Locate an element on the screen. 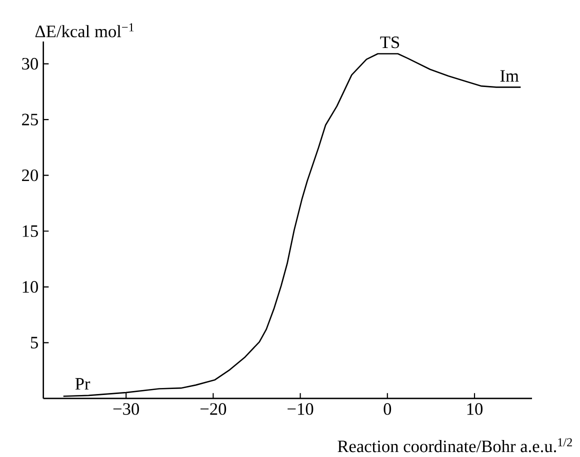 Image resolution: width=580 pixels, height=457 pixels. y-axis-title: ΔE/kcal mol$^{−1}$ is located at coordinates (84, 30).